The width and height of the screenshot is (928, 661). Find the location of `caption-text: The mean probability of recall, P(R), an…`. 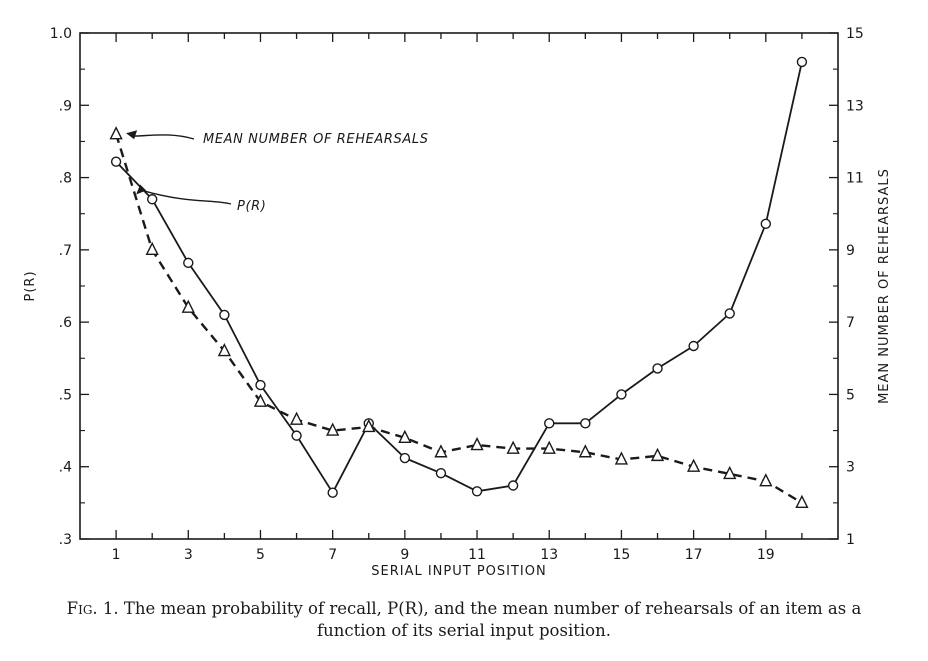

caption-text: The mean probability of recall, P(R), an… is located at coordinates (492, 619).